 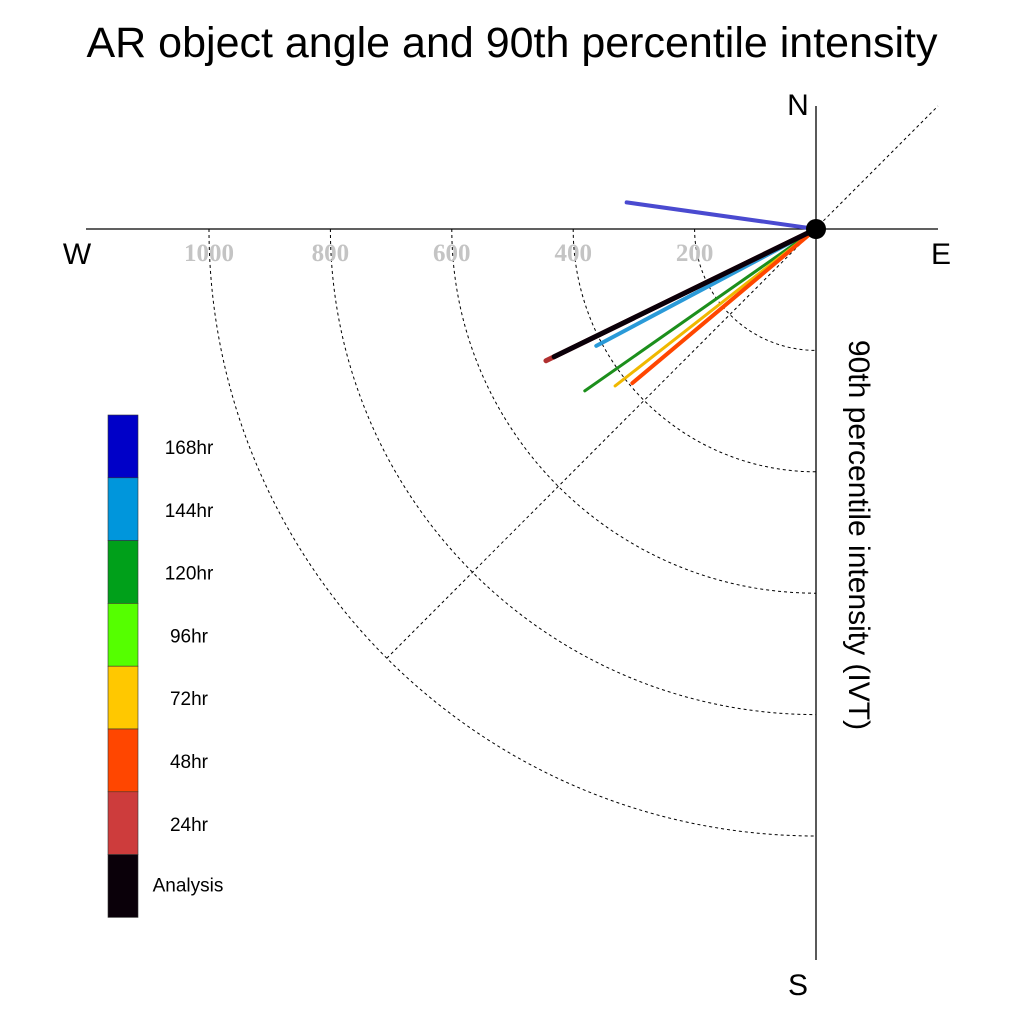 What do you see at coordinates (123, 572) in the screenshot?
I see `legend-swatch-120hr` at bounding box center [123, 572].